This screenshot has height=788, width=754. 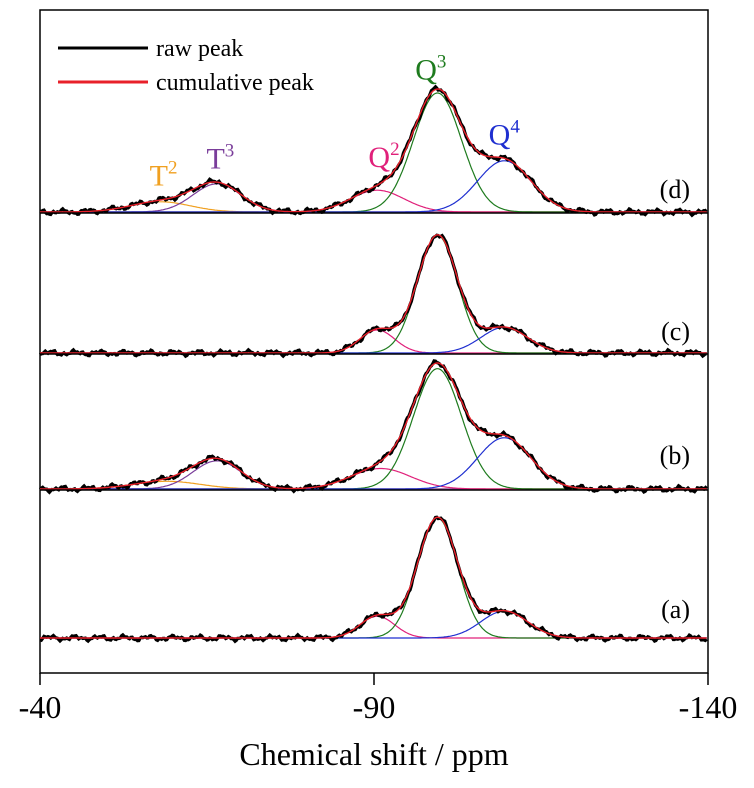 What do you see at coordinates (373, 754) in the screenshot?
I see `x-axis-label: Chemical shift / ppm` at bounding box center [373, 754].